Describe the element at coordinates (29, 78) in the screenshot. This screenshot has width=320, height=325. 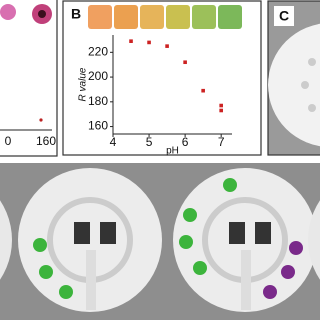
I see `panel-a: 0 160` at that location.